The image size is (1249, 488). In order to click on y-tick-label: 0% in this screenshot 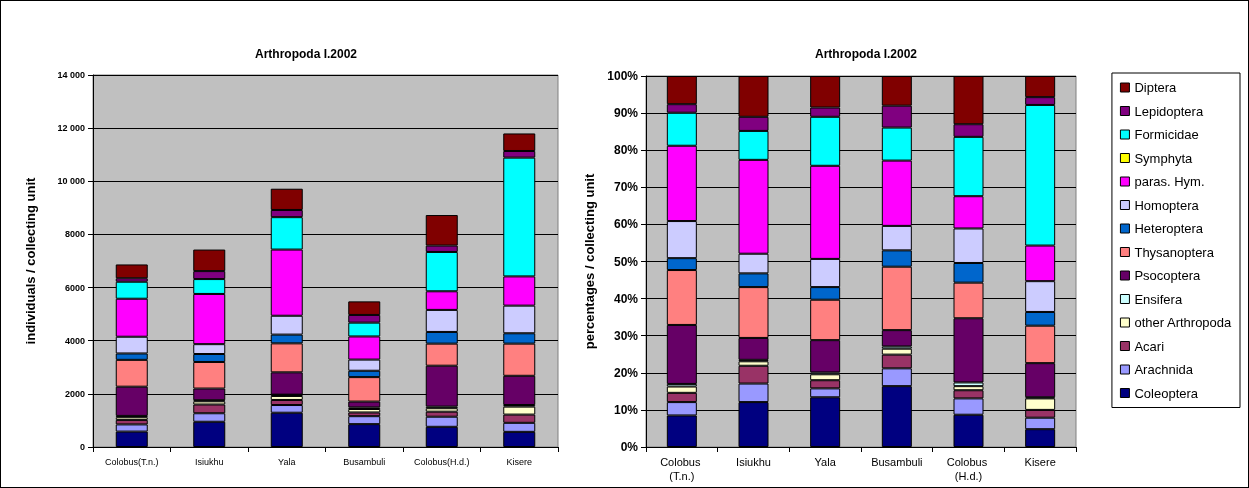, I will do `click(629, 447)`.